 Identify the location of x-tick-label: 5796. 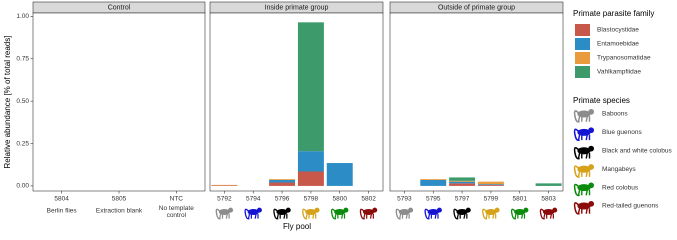
(282, 199).